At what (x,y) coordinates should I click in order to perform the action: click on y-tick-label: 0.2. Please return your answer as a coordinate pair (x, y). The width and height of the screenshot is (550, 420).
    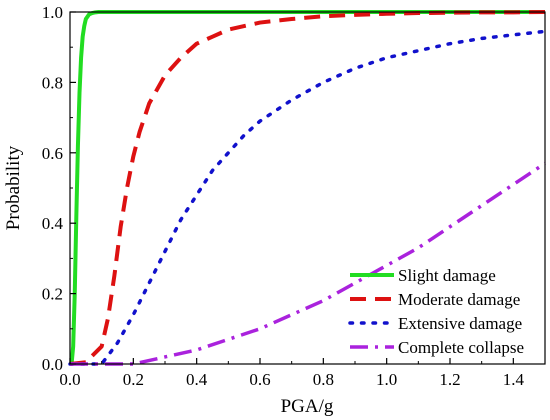
    Looking at the image, I should click on (52, 294).